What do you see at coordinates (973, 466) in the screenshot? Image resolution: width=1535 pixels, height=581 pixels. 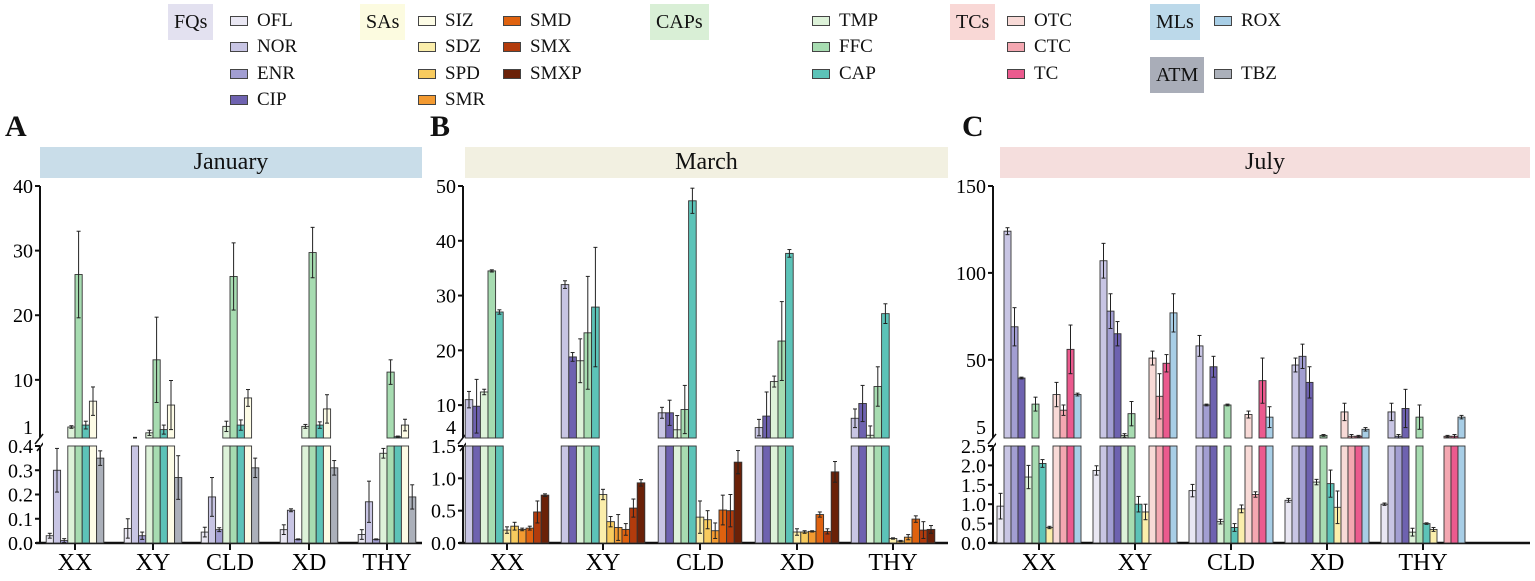 I see `y-tick-label: 2.0` at bounding box center [973, 466].